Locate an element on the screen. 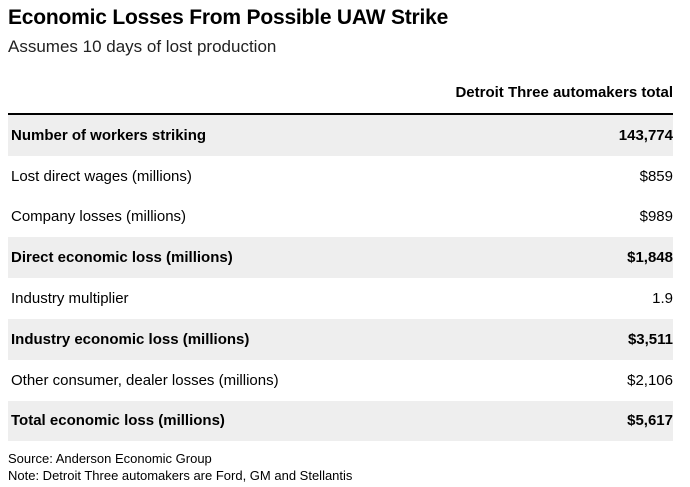 This screenshot has width=690, height=487. row-label: Industry economic loss (millions) is located at coordinates (130, 339).